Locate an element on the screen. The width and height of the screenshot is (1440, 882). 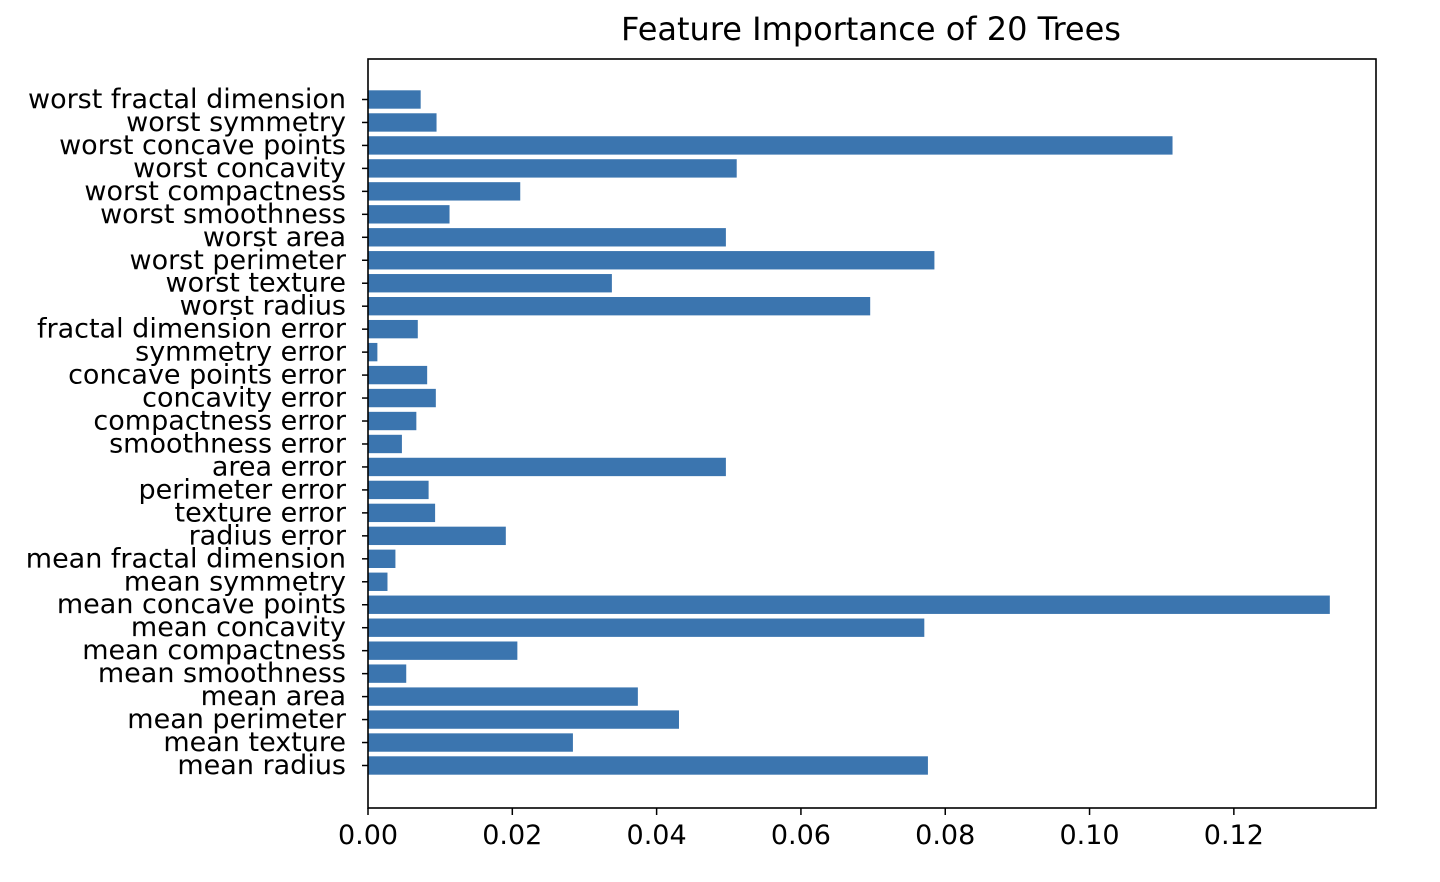
x-tick-label: 0.10 is located at coordinates (1089, 835).